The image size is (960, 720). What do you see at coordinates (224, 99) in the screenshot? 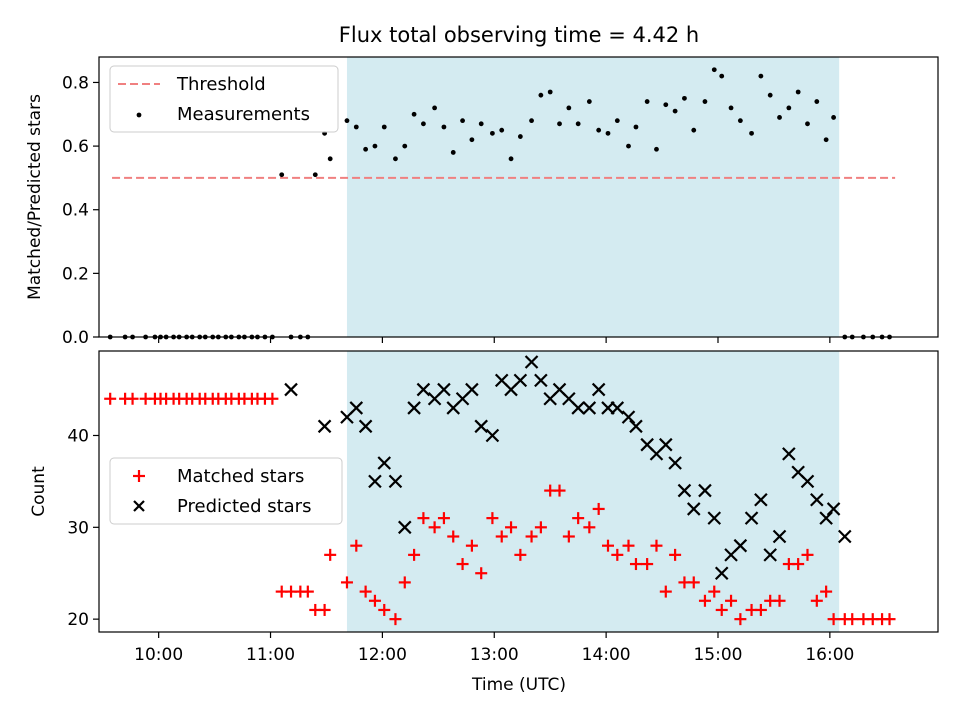
I see `top-legend-box` at bounding box center [224, 99].